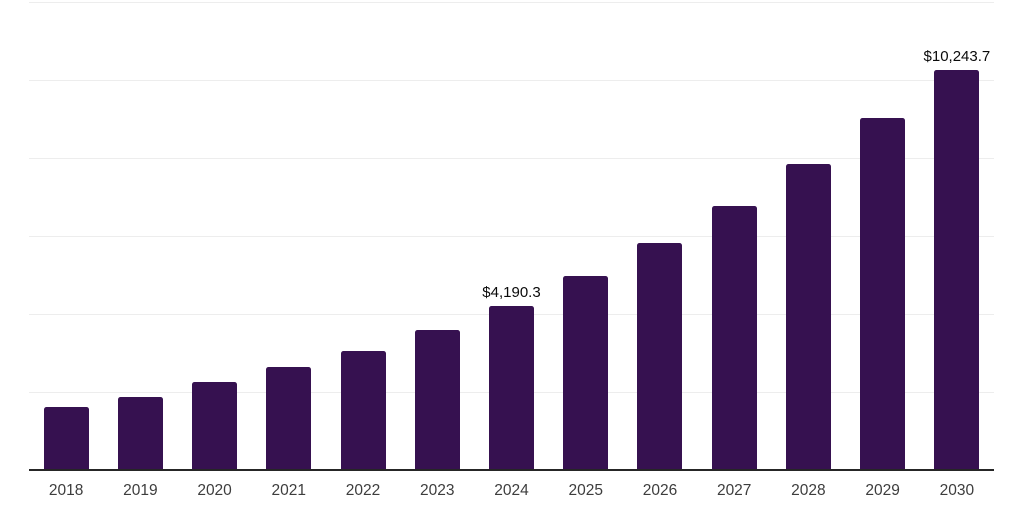 The height and width of the screenshot is (512, 1024). Describe the element at coordinates (215, 425) in the screenshot. I see `bar-2020` at that location.